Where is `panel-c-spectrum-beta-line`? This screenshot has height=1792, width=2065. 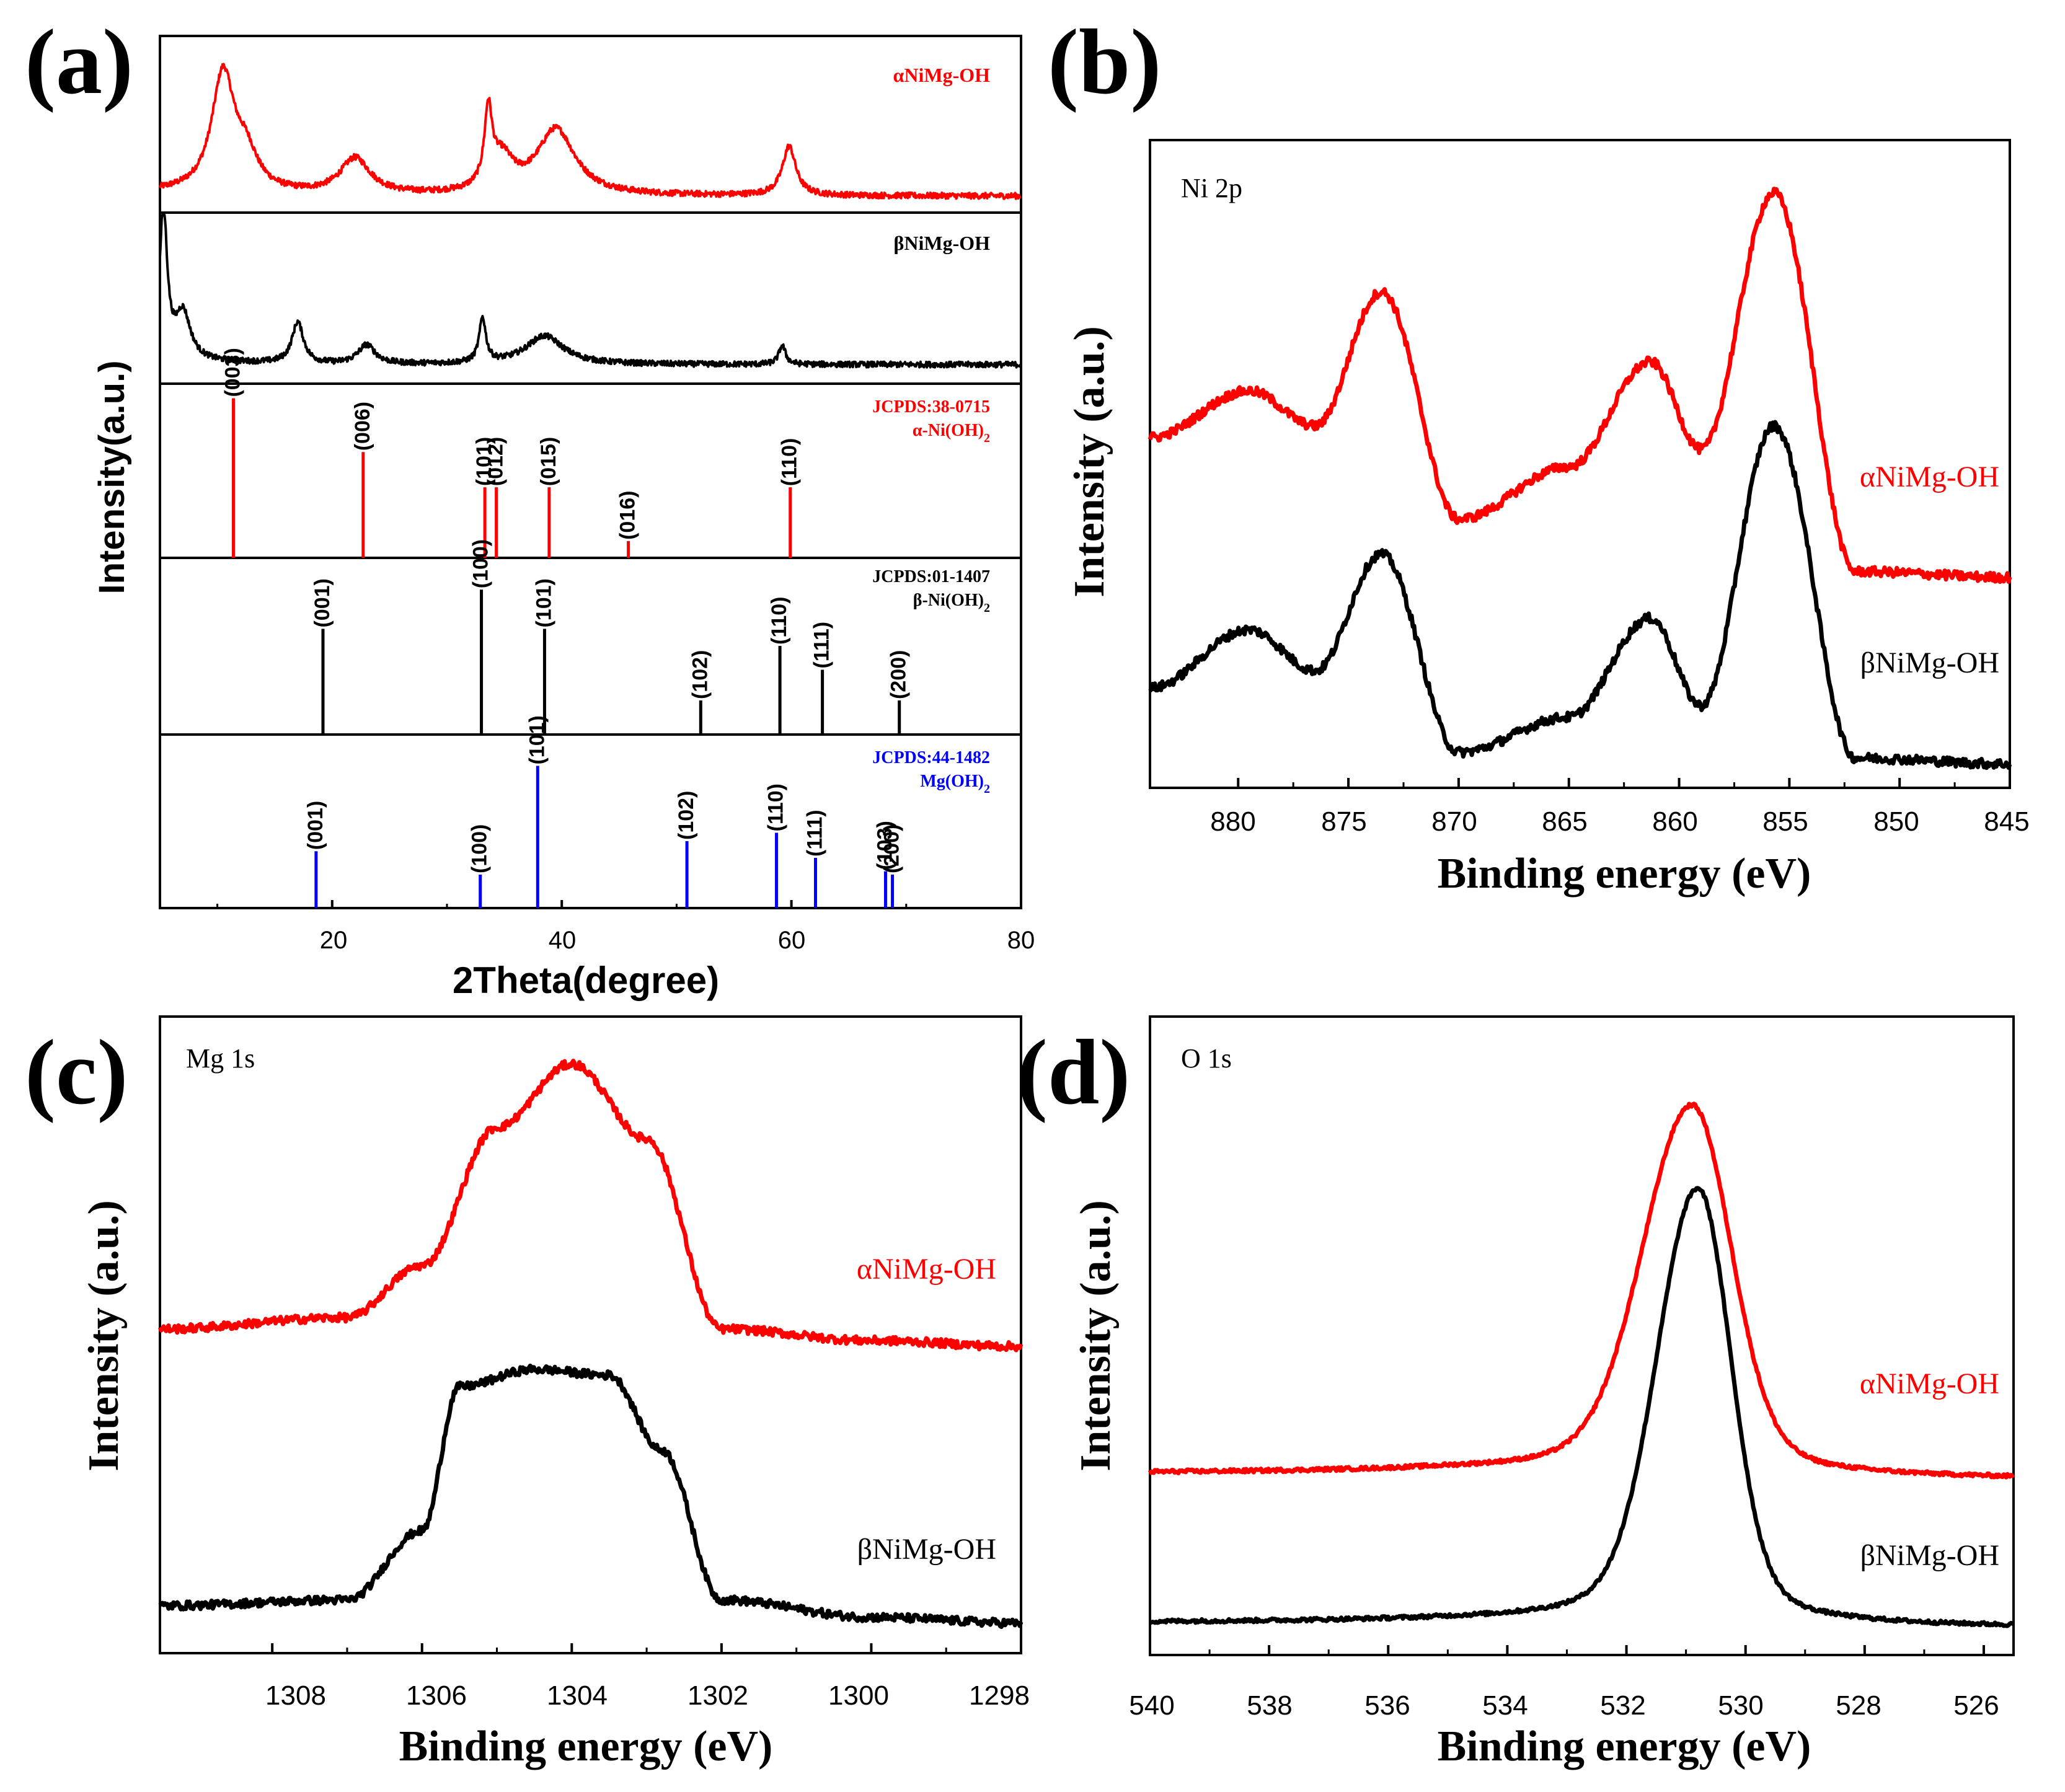 panel-c-spectrum-beta-line is located at coordinates (591, 1496).